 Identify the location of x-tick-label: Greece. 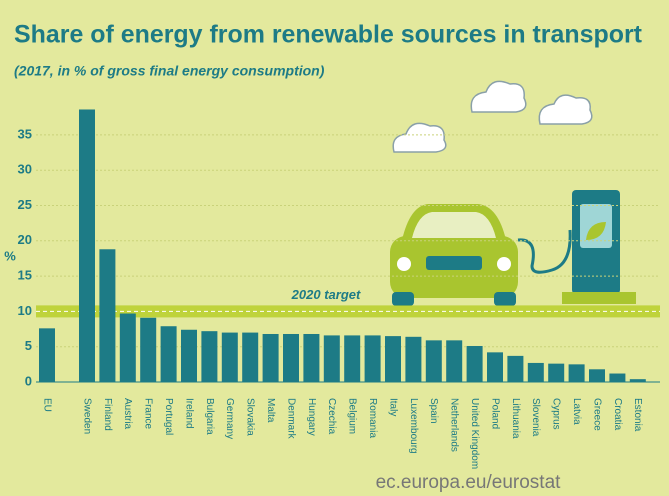
(596, 414).